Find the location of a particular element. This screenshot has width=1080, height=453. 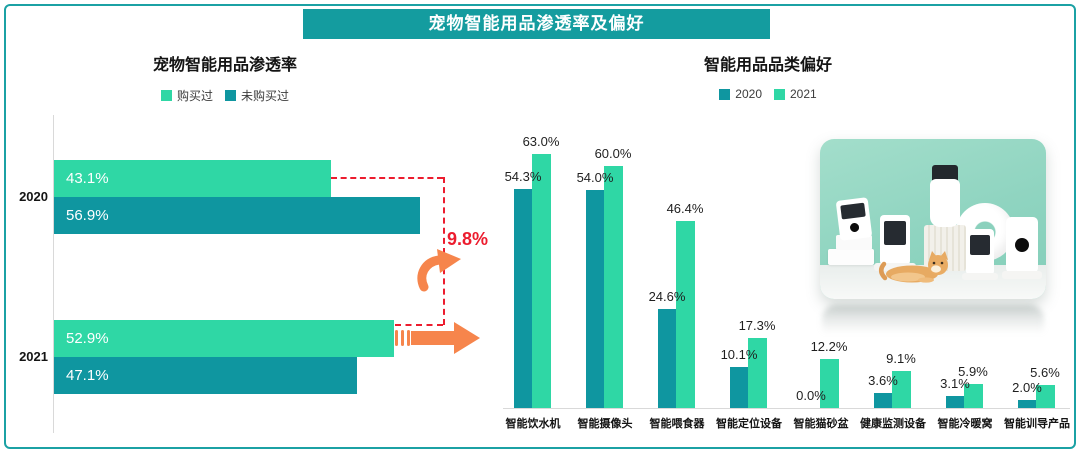

category-label-7: 智能冷暖窝 is located at coordinates (965, 424).